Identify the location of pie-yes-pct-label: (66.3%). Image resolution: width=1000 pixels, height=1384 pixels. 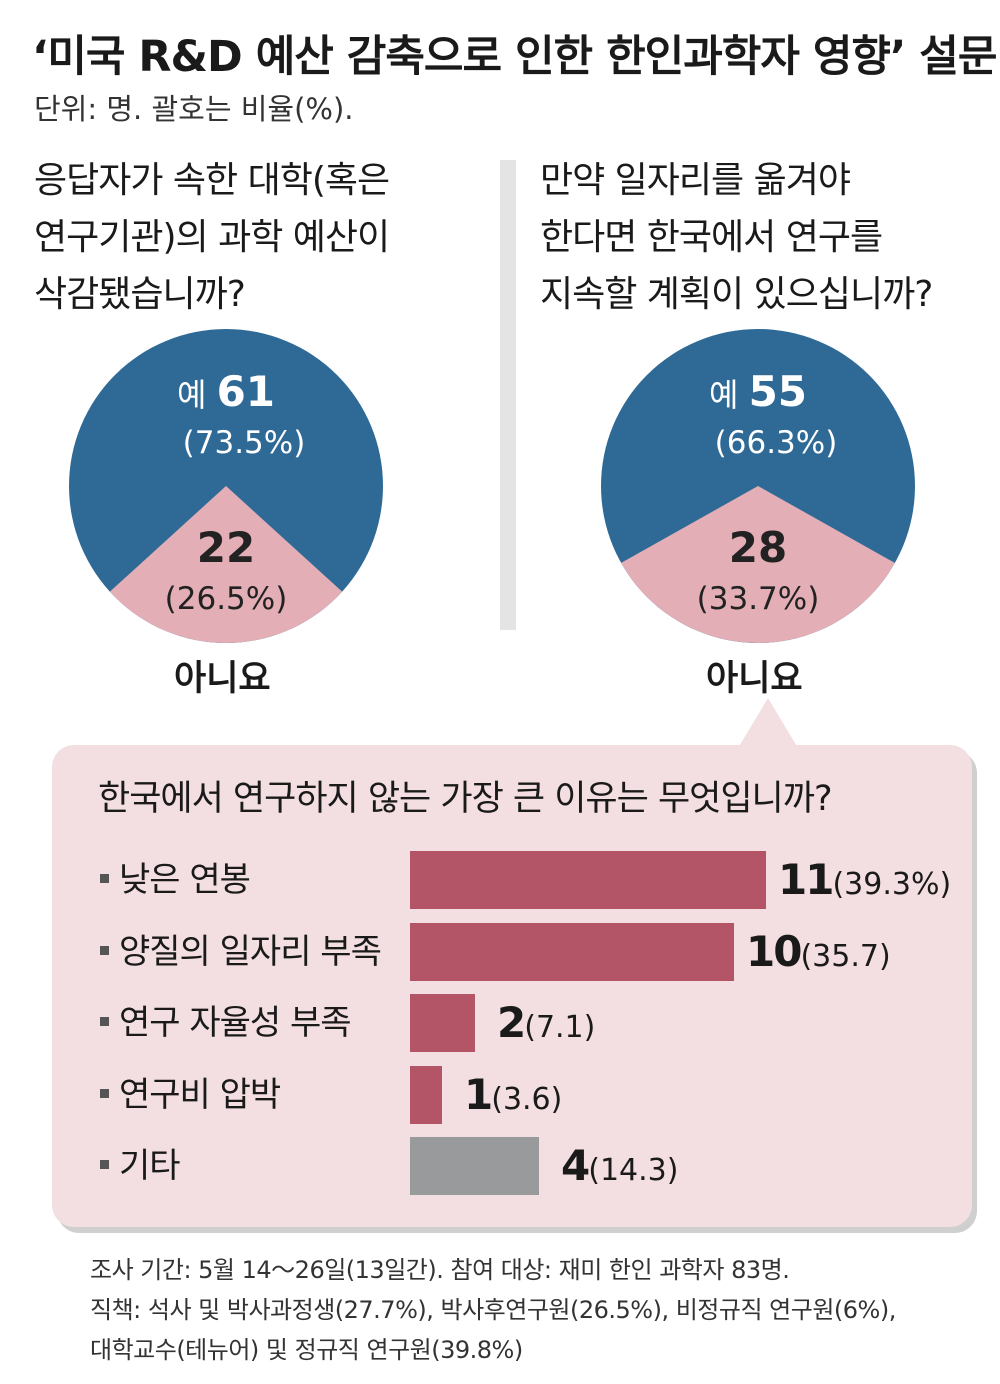
(776, 443).